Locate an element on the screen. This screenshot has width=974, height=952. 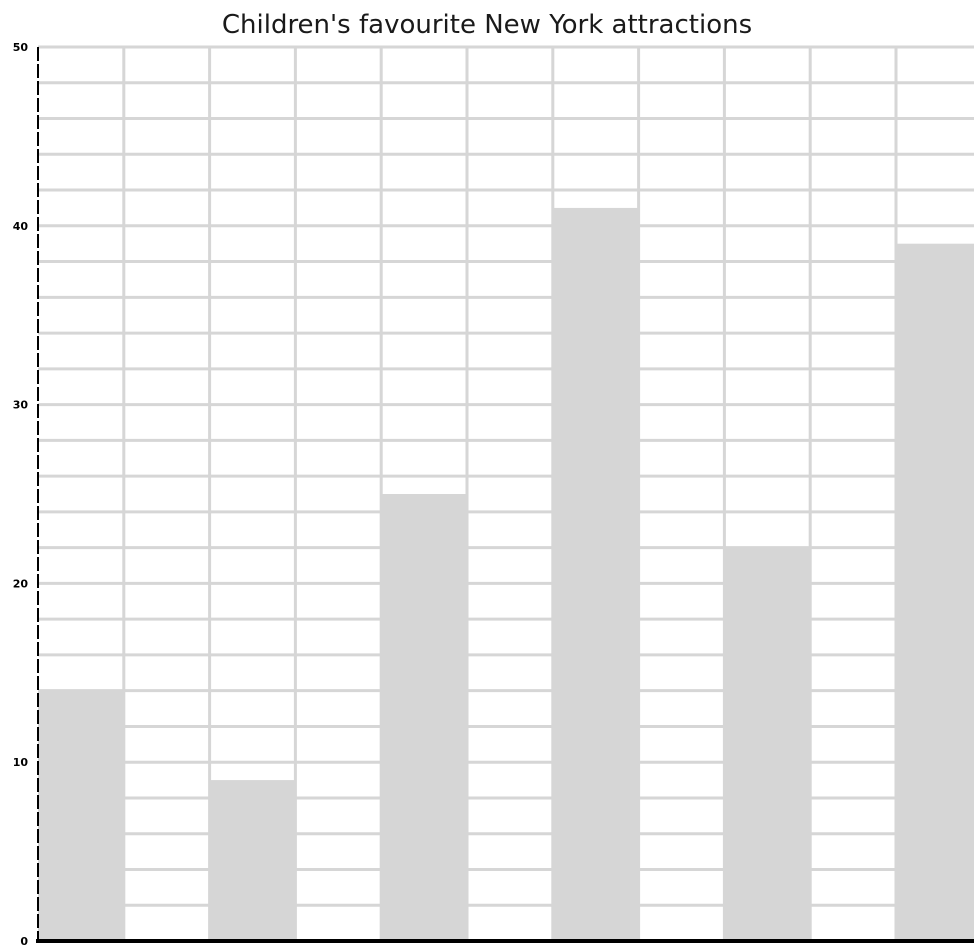
y-tick-label: 30 is located at coordinates (21, 405).